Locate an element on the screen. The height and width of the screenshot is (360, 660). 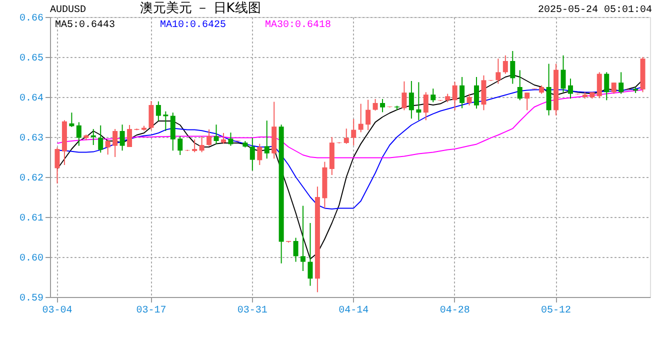
y-tick-label: 0.61 is located at coordinates (31, 219).